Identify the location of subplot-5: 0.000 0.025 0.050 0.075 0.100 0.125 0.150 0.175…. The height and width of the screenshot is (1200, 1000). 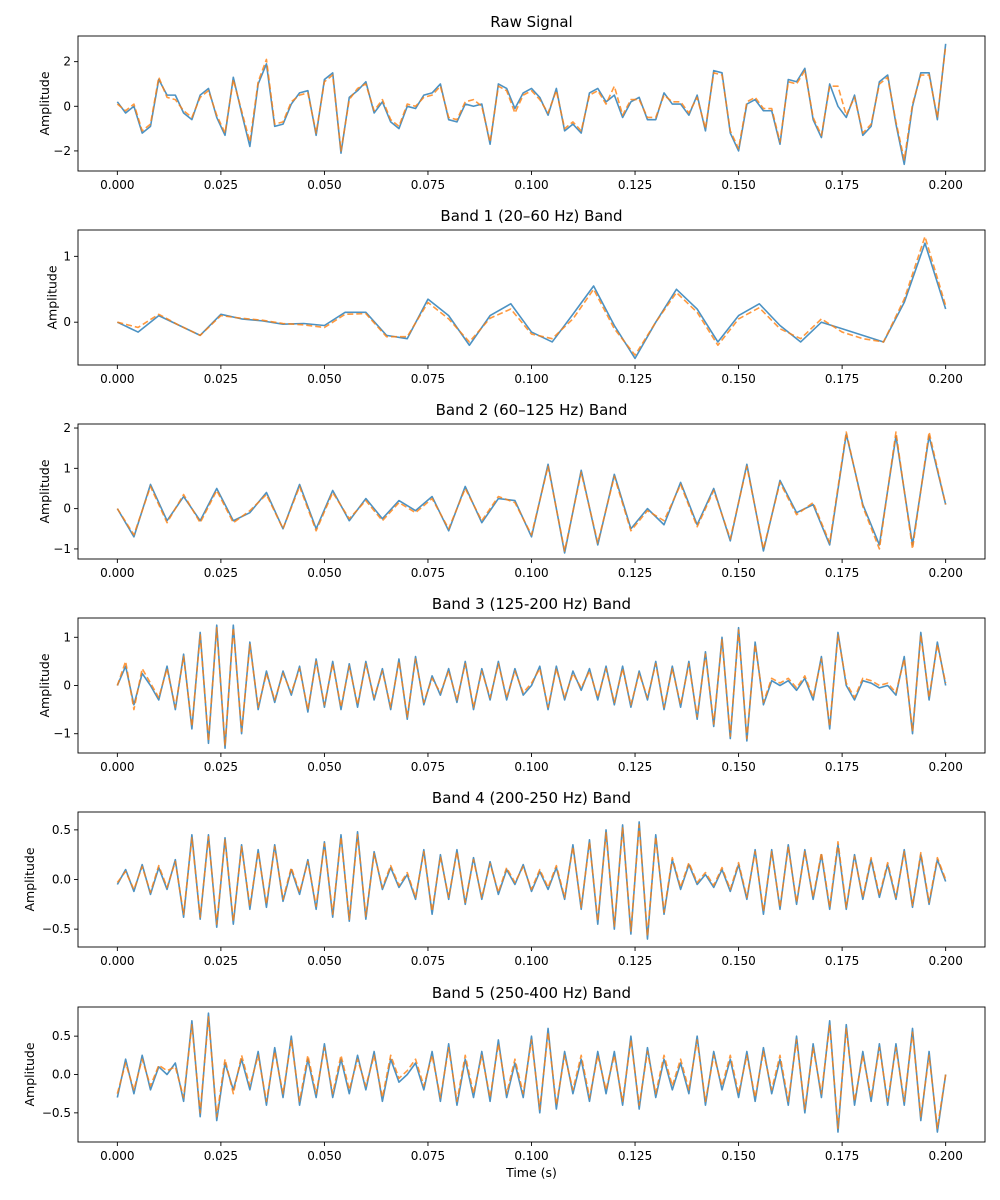
(504, 878).